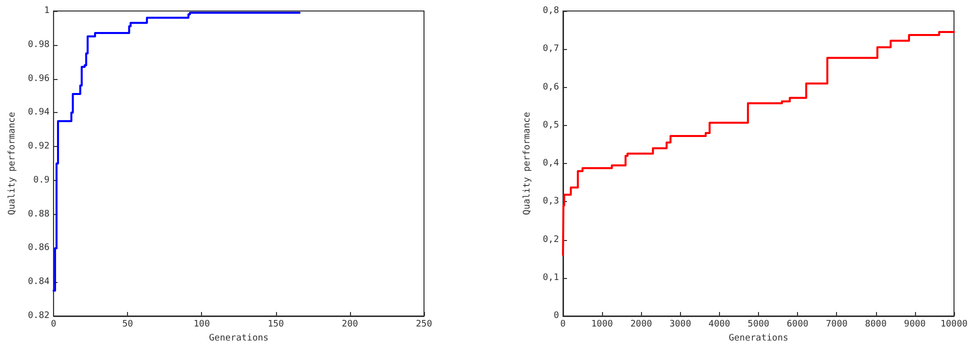 The image size is (972, 348). I want to click on y-tick-label: 0.96, so click(39, 79).